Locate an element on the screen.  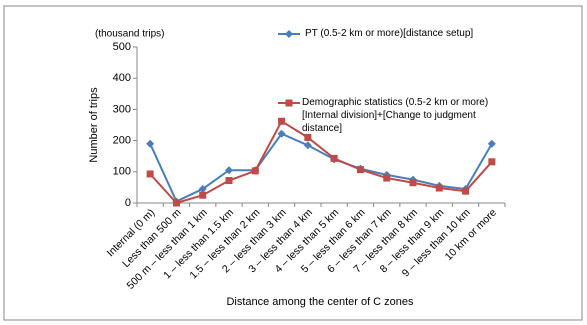
y-tick-label: 100 is located at coordinates (122, 172).